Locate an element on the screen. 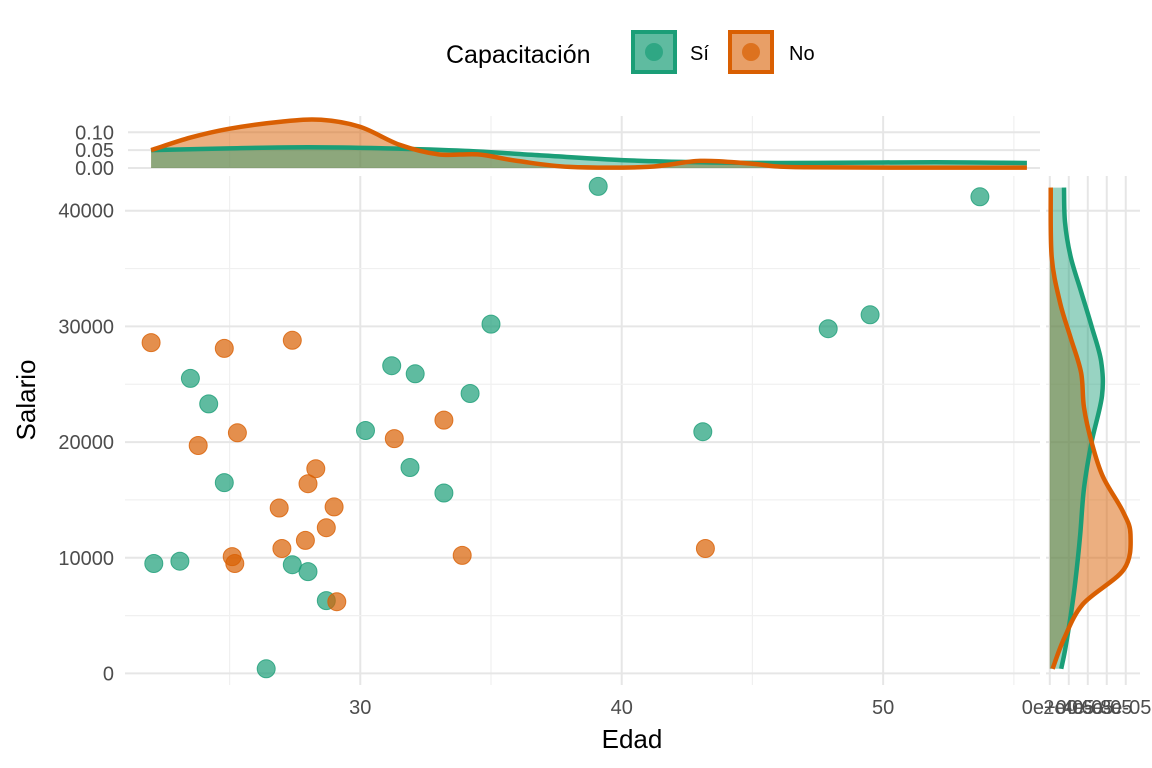  legend-key-si is located at coordinates (654, 52).